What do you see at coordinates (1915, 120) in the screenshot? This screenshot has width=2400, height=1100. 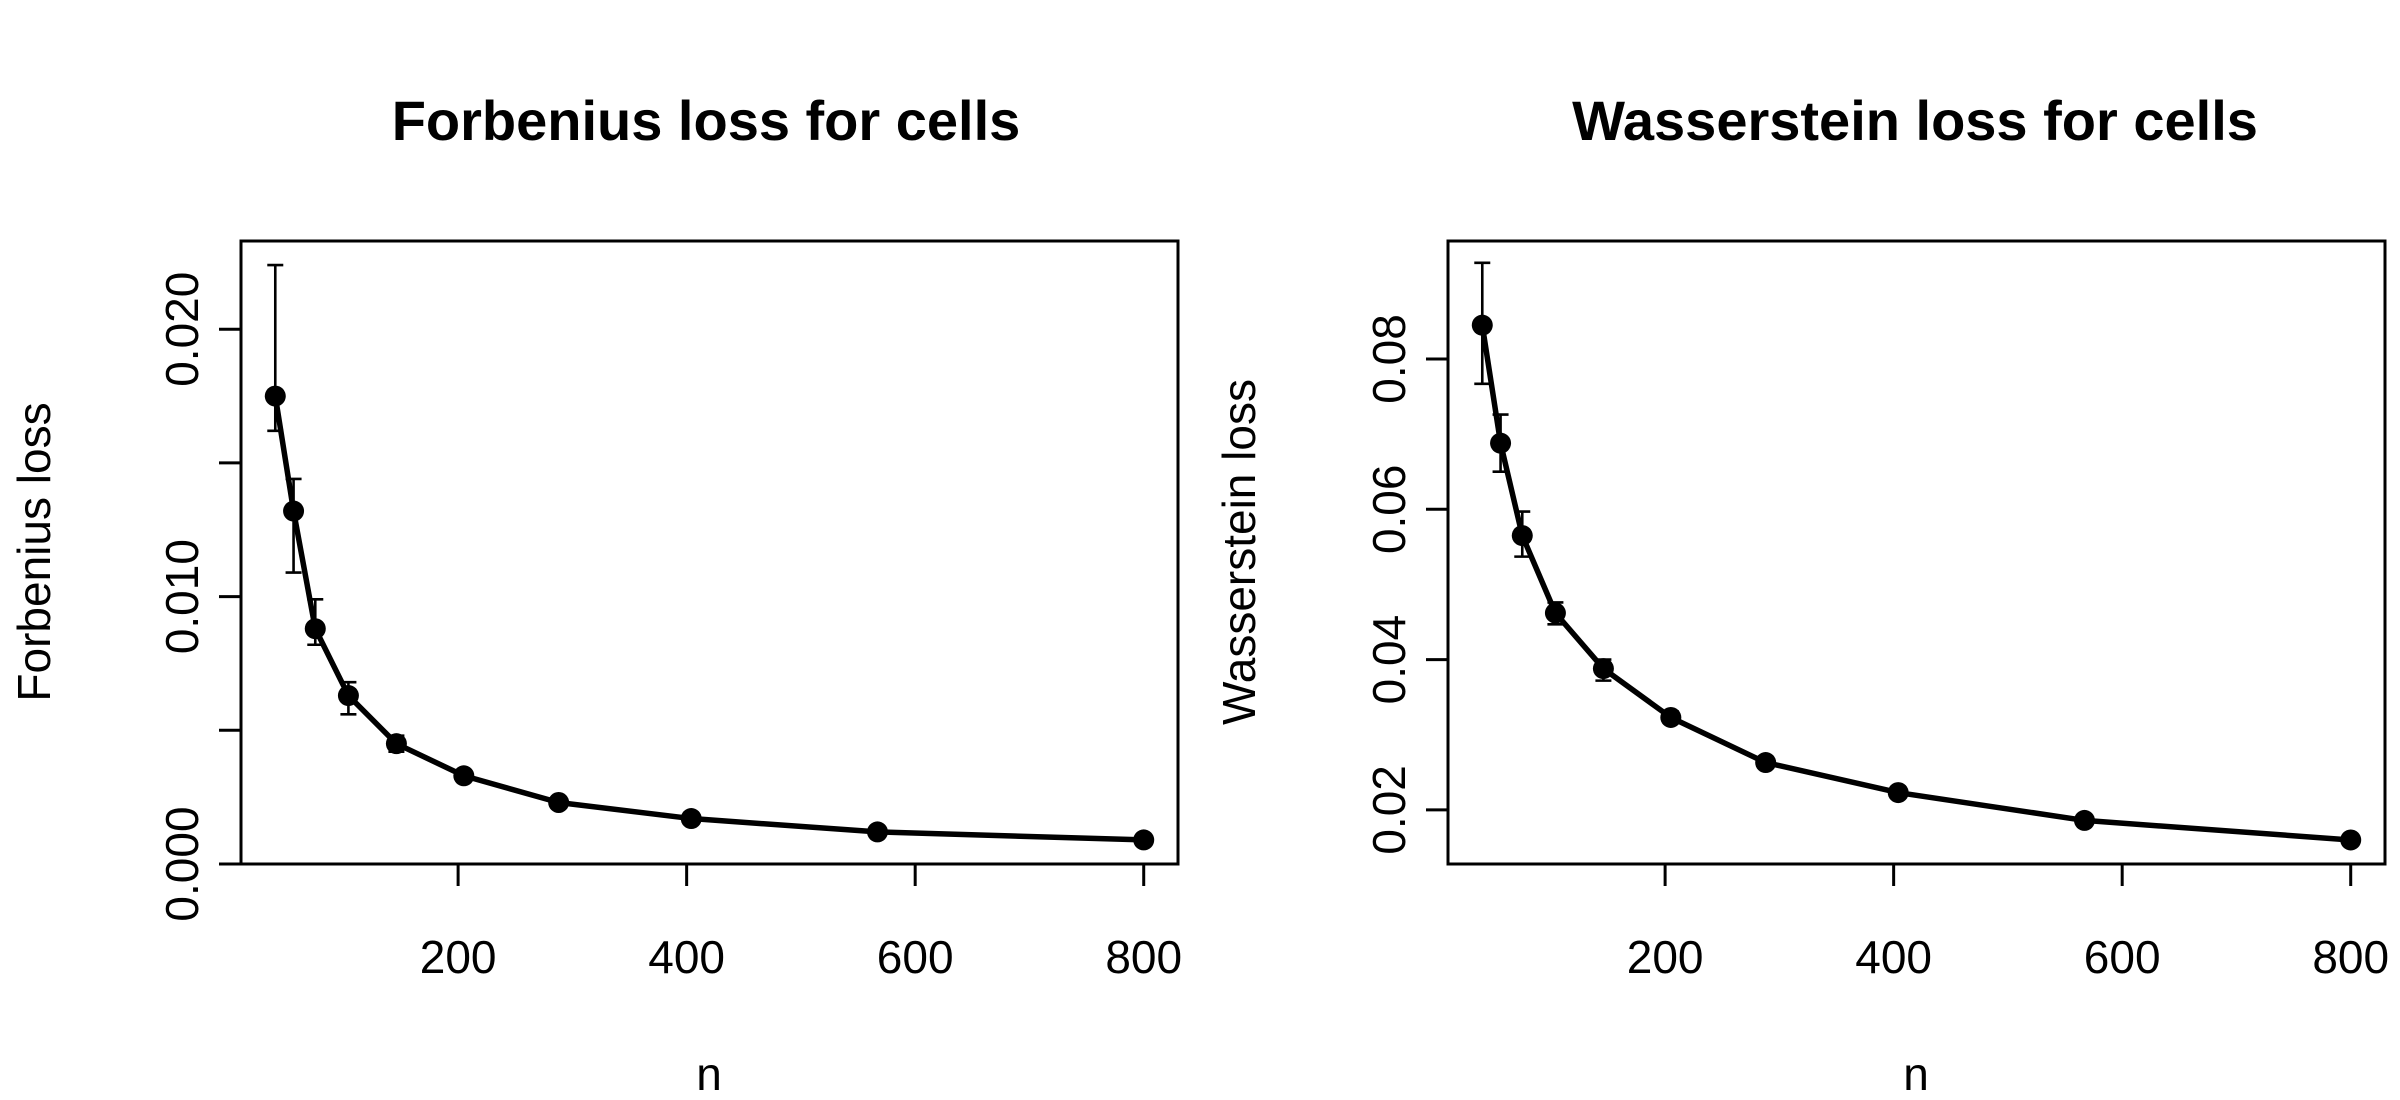 I see `chart-title: Wasserstein loss for cells` at bounding box center [1915, 120].